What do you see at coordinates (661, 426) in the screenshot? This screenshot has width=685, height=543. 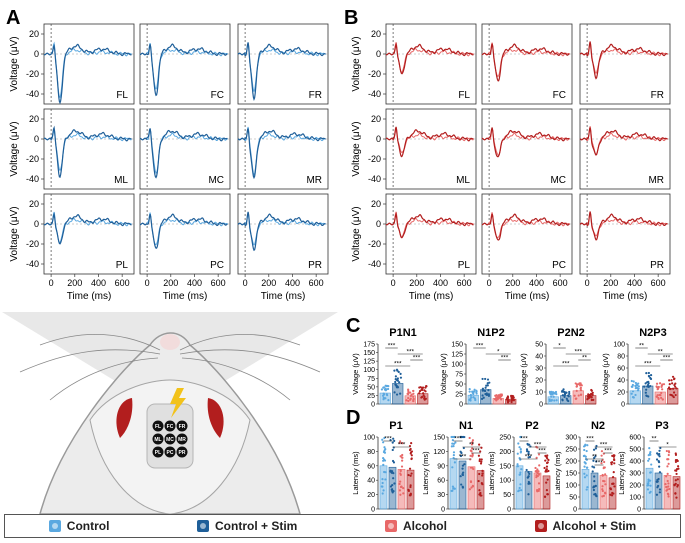 I see `chart-title: P3` at bounding box center [661, 426].